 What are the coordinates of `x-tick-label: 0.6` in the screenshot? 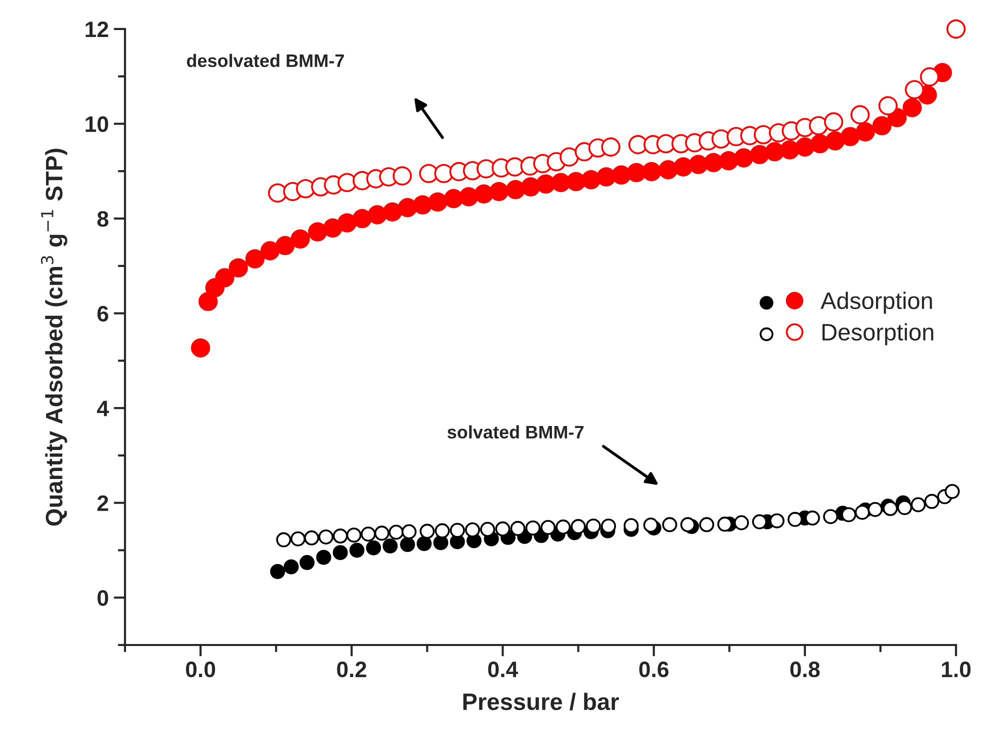 It's located at (653, 670).